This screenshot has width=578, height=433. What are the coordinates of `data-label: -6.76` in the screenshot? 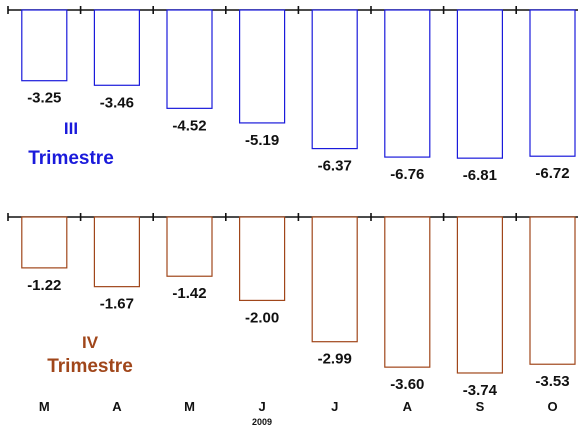 It's located at (407, 174).